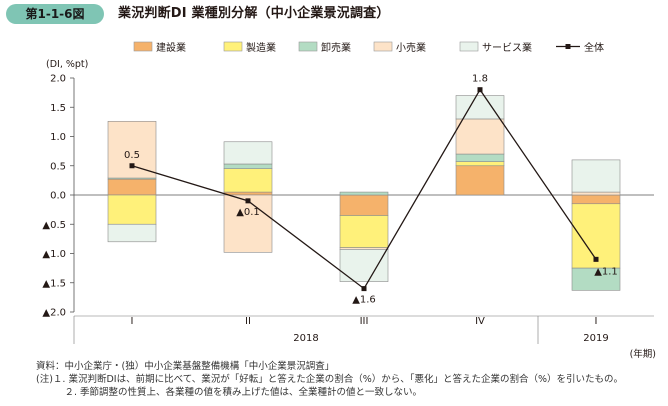 This screenshot has width=668, height=406. I want to click on y-tick-label-3: 0.5, so click(58, 166).